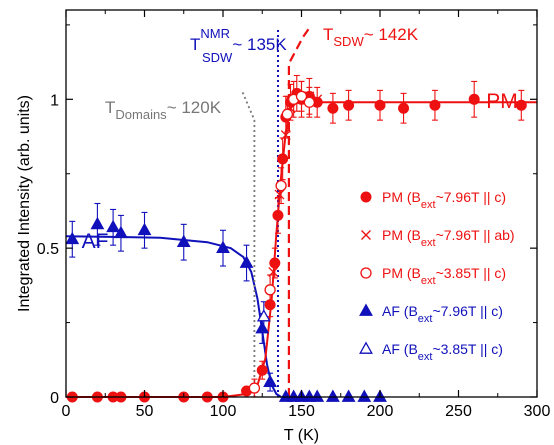 The height and width of the screenshot is (445, 554). What do you see at coordinates (121, 232) in the screenshot?
I see `data-point-s3-p3` at bounding box center [121, 232].